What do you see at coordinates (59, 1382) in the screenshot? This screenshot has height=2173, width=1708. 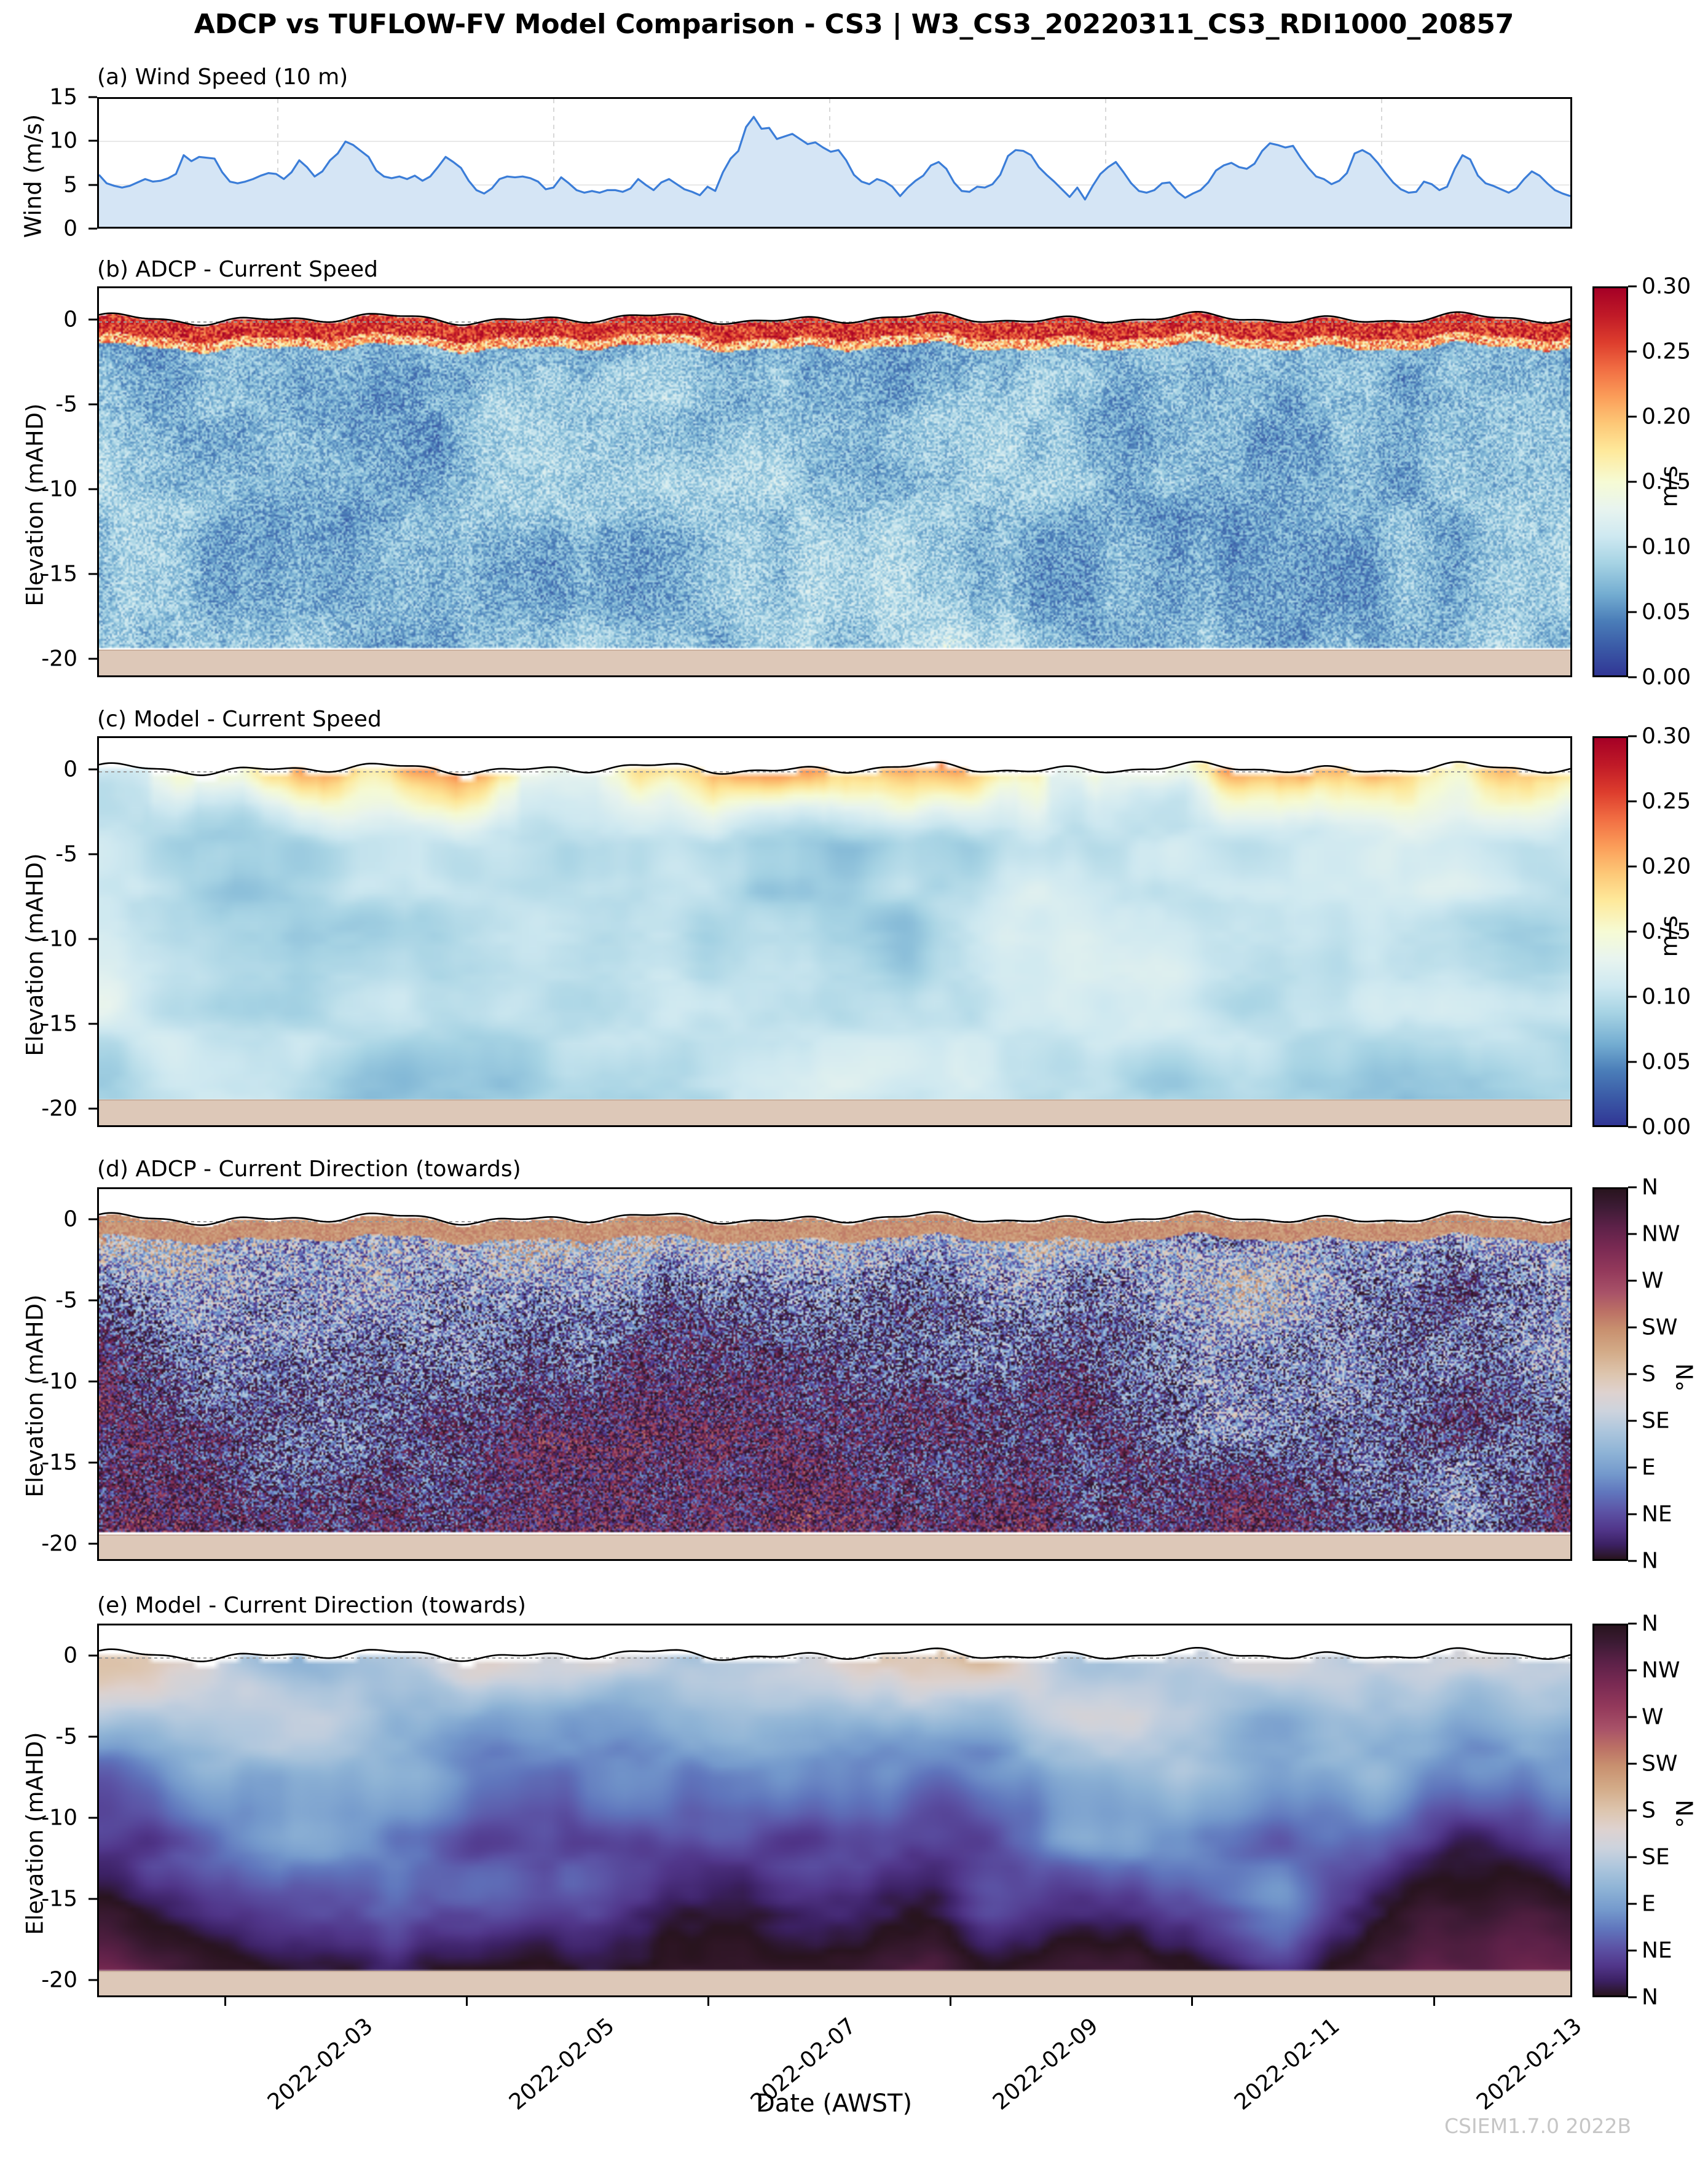 I see `panel-d-ytick-m10: -10` at bounding box center [59, 1382].